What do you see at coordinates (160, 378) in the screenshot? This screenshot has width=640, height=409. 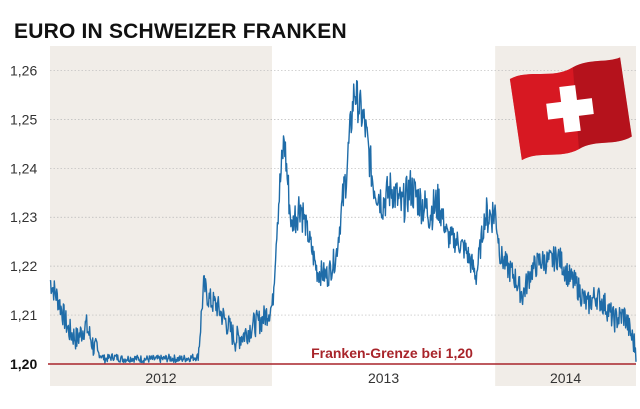 I see `x-tick-label: 2012` at bounding box center [160, 378].